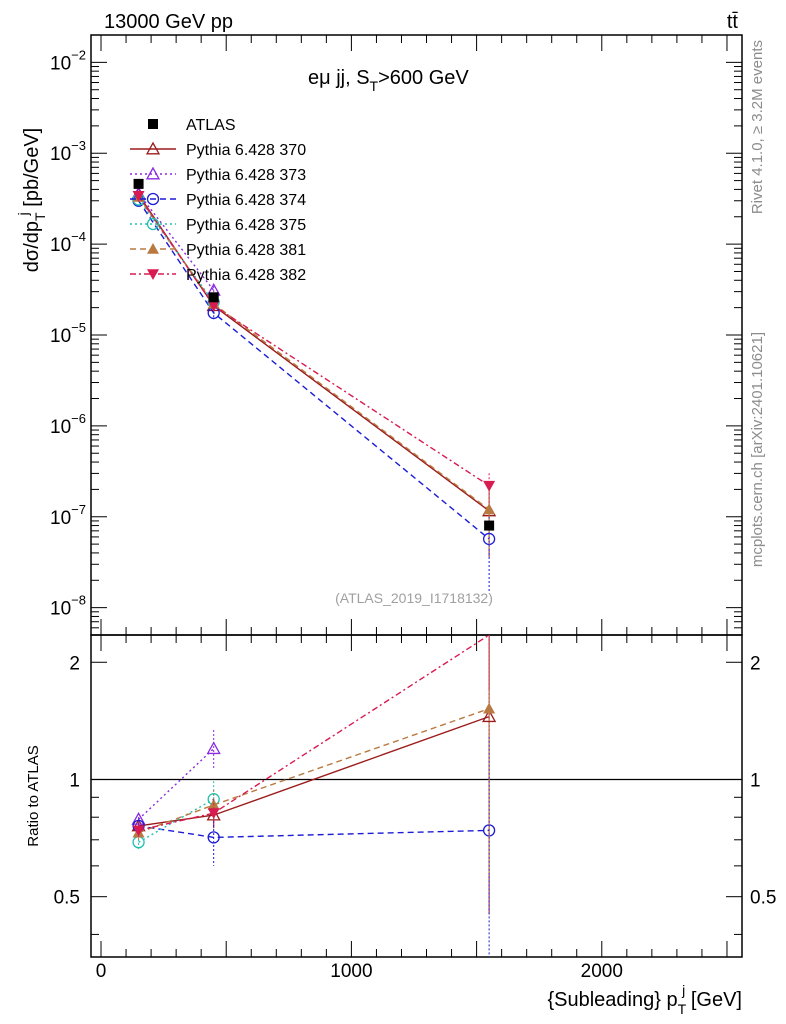 The width and height of the screenshot is (786, 1024). What do you see at coordinates (213, 837) in the screenshot?
I see `series-374-ratio-point` at bounding box center [213, 837].